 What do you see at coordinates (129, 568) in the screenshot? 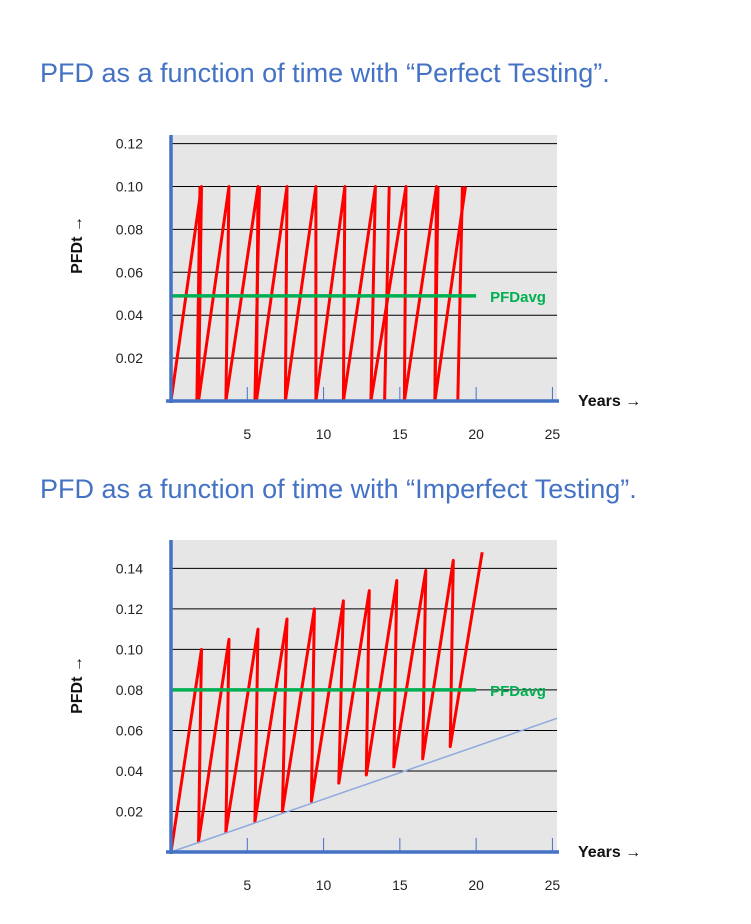
I see `y-tick-label: 0.14` at bounding box center [129, 568].